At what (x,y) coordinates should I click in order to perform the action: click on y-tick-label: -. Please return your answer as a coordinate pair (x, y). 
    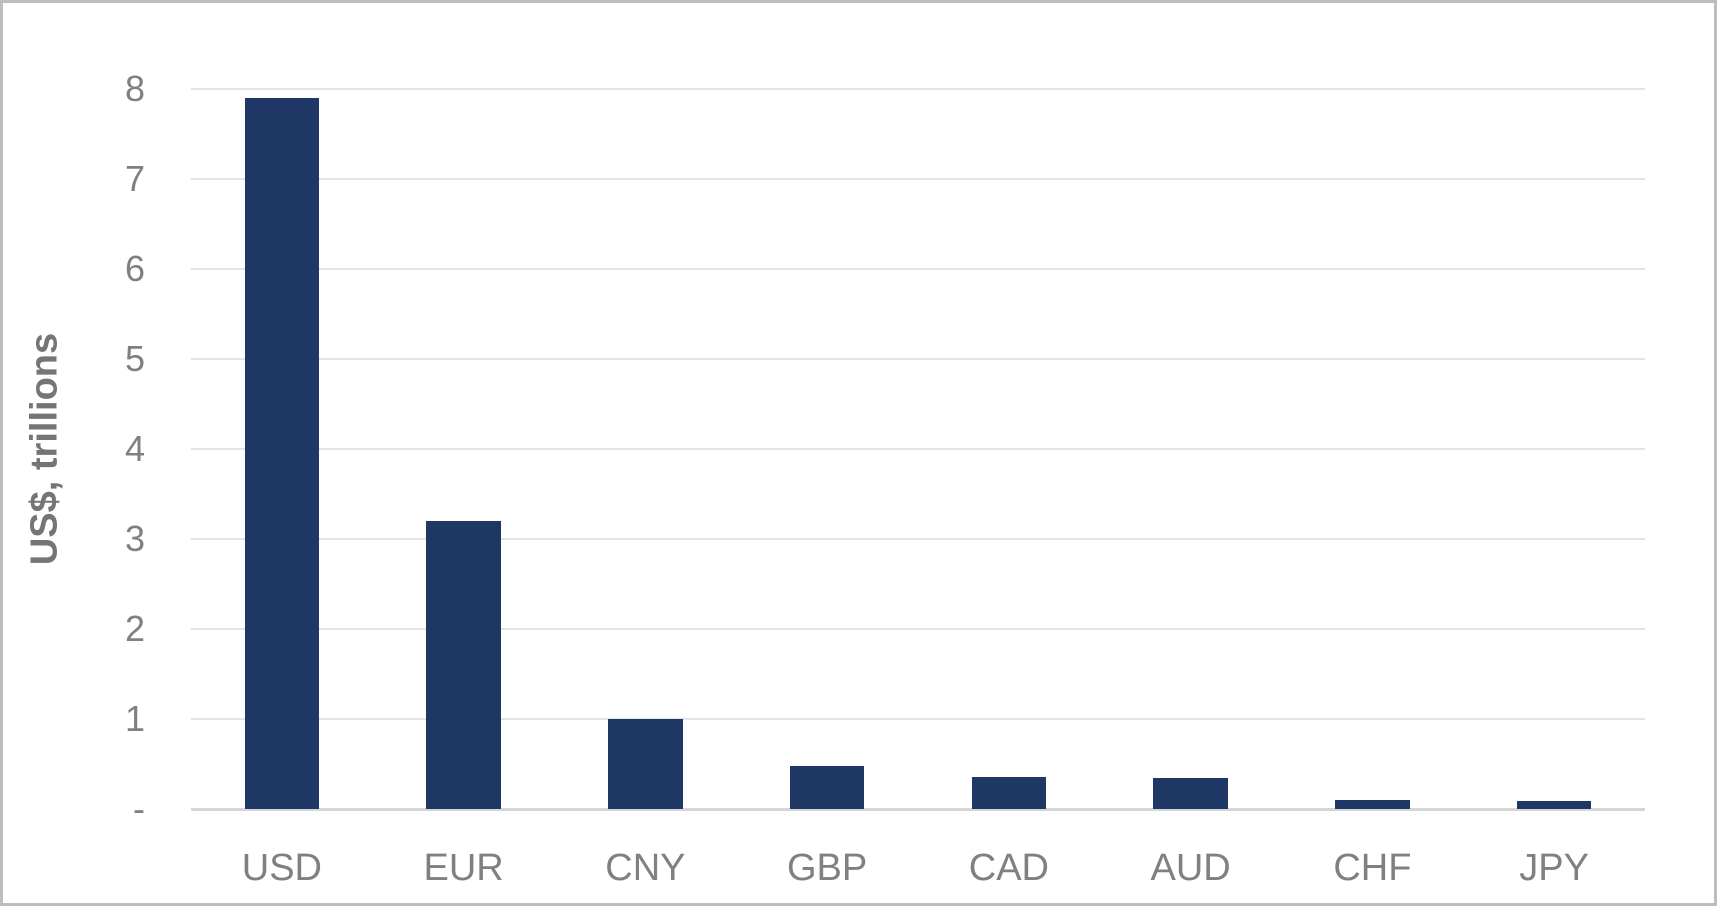
    Looking at the image, I should click on (139, 808).